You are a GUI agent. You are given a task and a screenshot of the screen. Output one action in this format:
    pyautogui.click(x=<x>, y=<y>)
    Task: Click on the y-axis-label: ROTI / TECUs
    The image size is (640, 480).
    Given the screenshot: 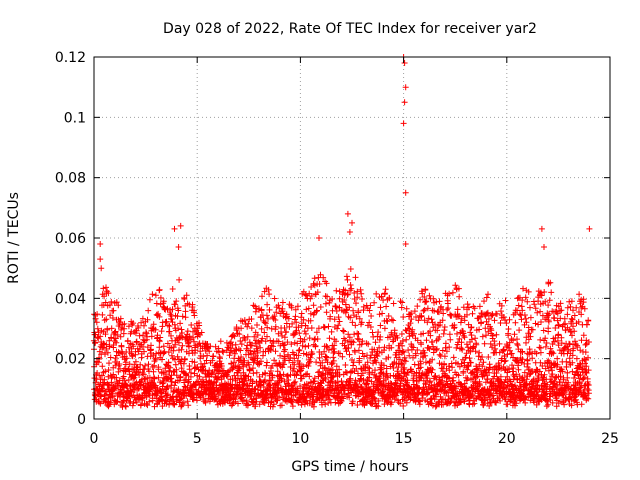 What is the action you would take?
    pyautogui.click(x=14, y=238)
    